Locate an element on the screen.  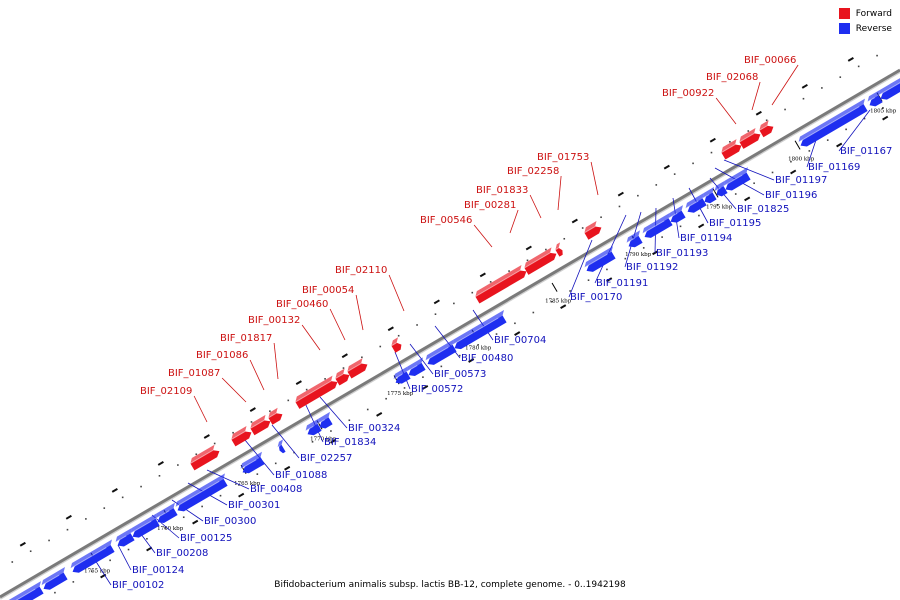
reverse-gene-label: BIF_00301 is located at coordinates (254, 505).